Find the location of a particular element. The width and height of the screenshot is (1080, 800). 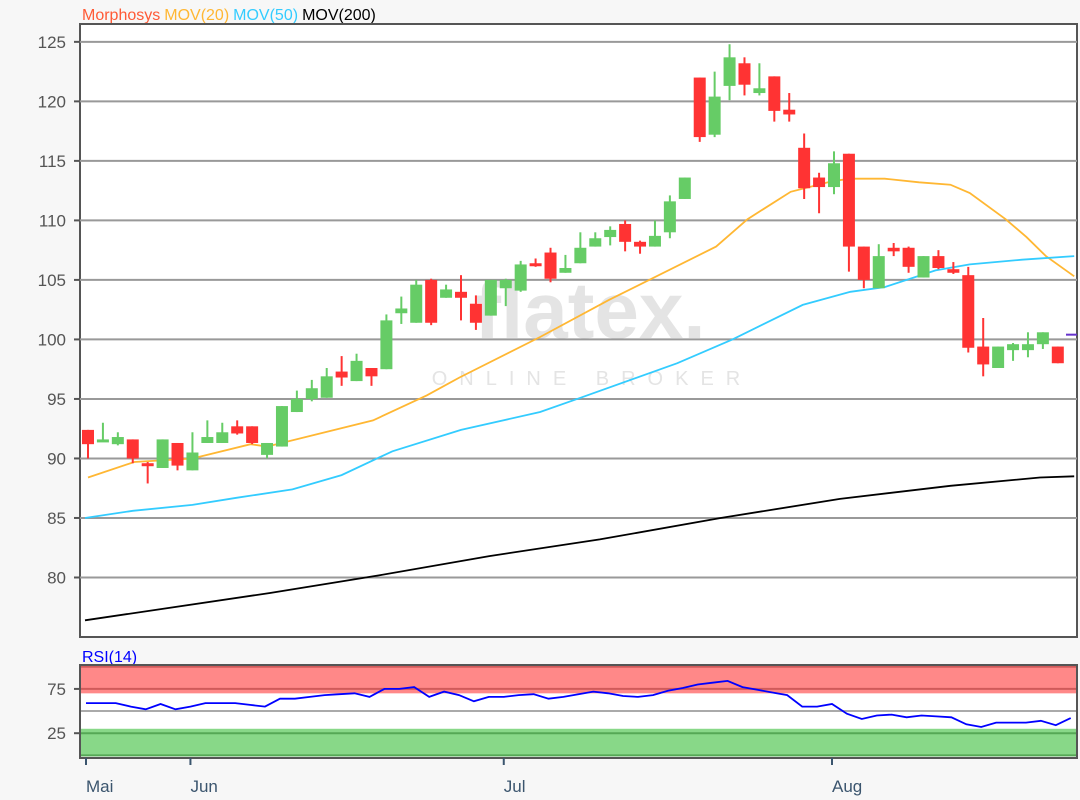

watermark-tagline: ONLINE BROKER is located at coordinates (592, 379).